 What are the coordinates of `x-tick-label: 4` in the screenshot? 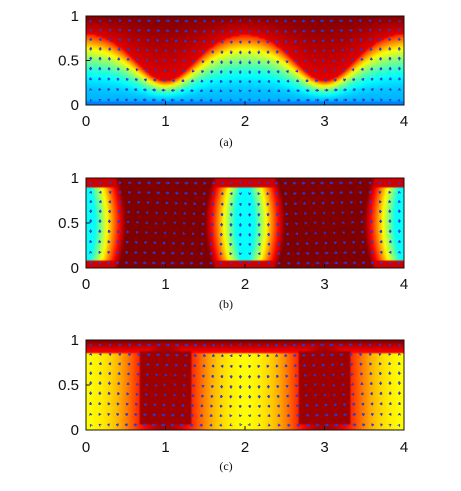 It's located at (404, 121).